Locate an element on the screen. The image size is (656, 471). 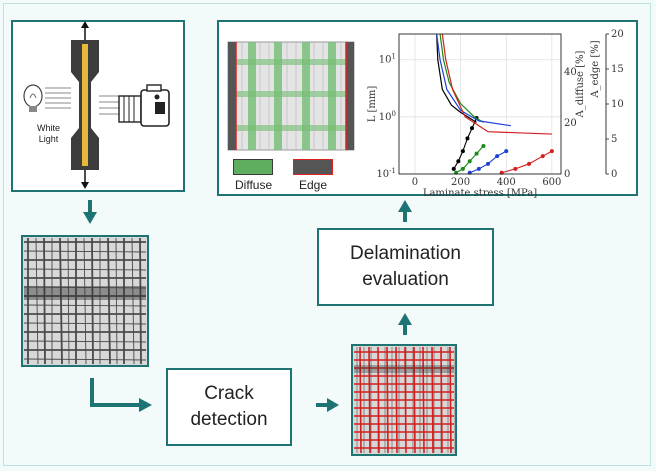
camera-icon is located at coordinates (144, 105).